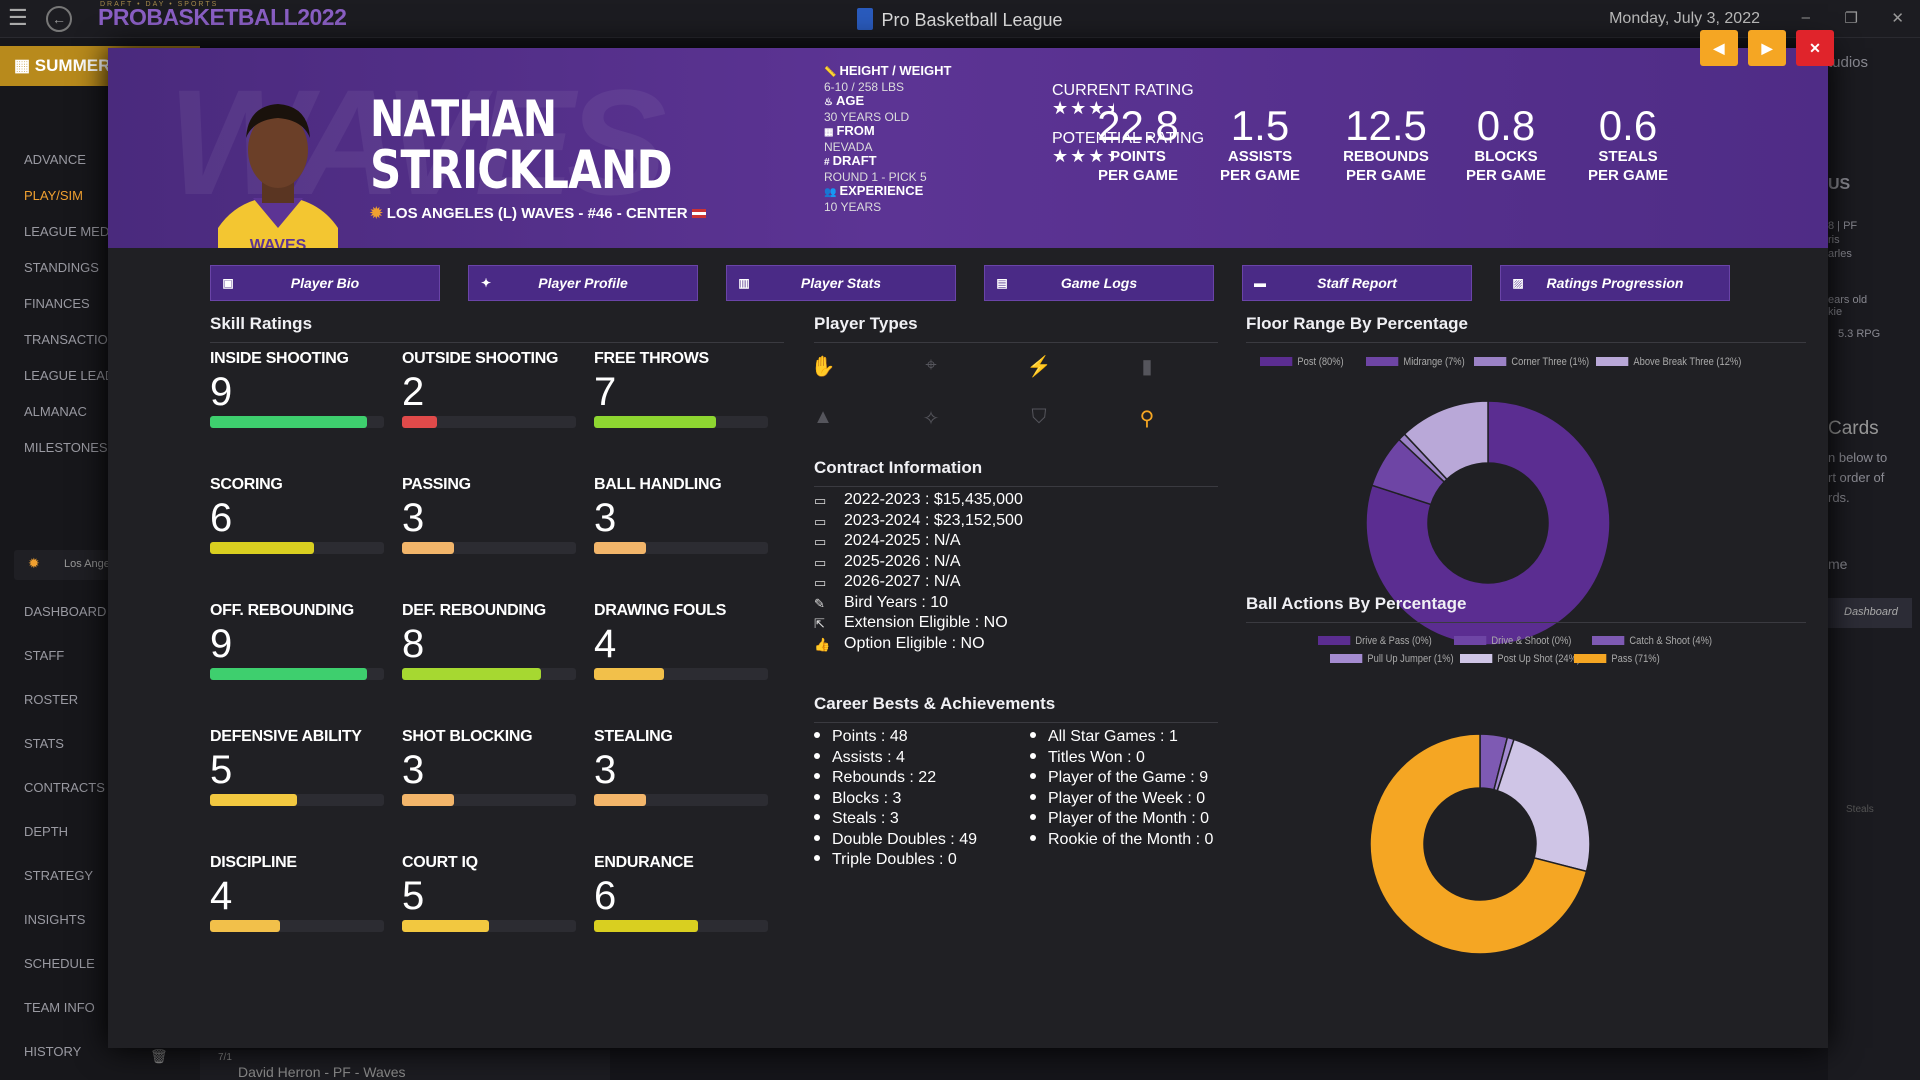 The image size is (1920, 1080). Describe the element at coordinates (841, 283) in the screenshot. I see `tab-player-stats: ▥ Player Stats` at that location.